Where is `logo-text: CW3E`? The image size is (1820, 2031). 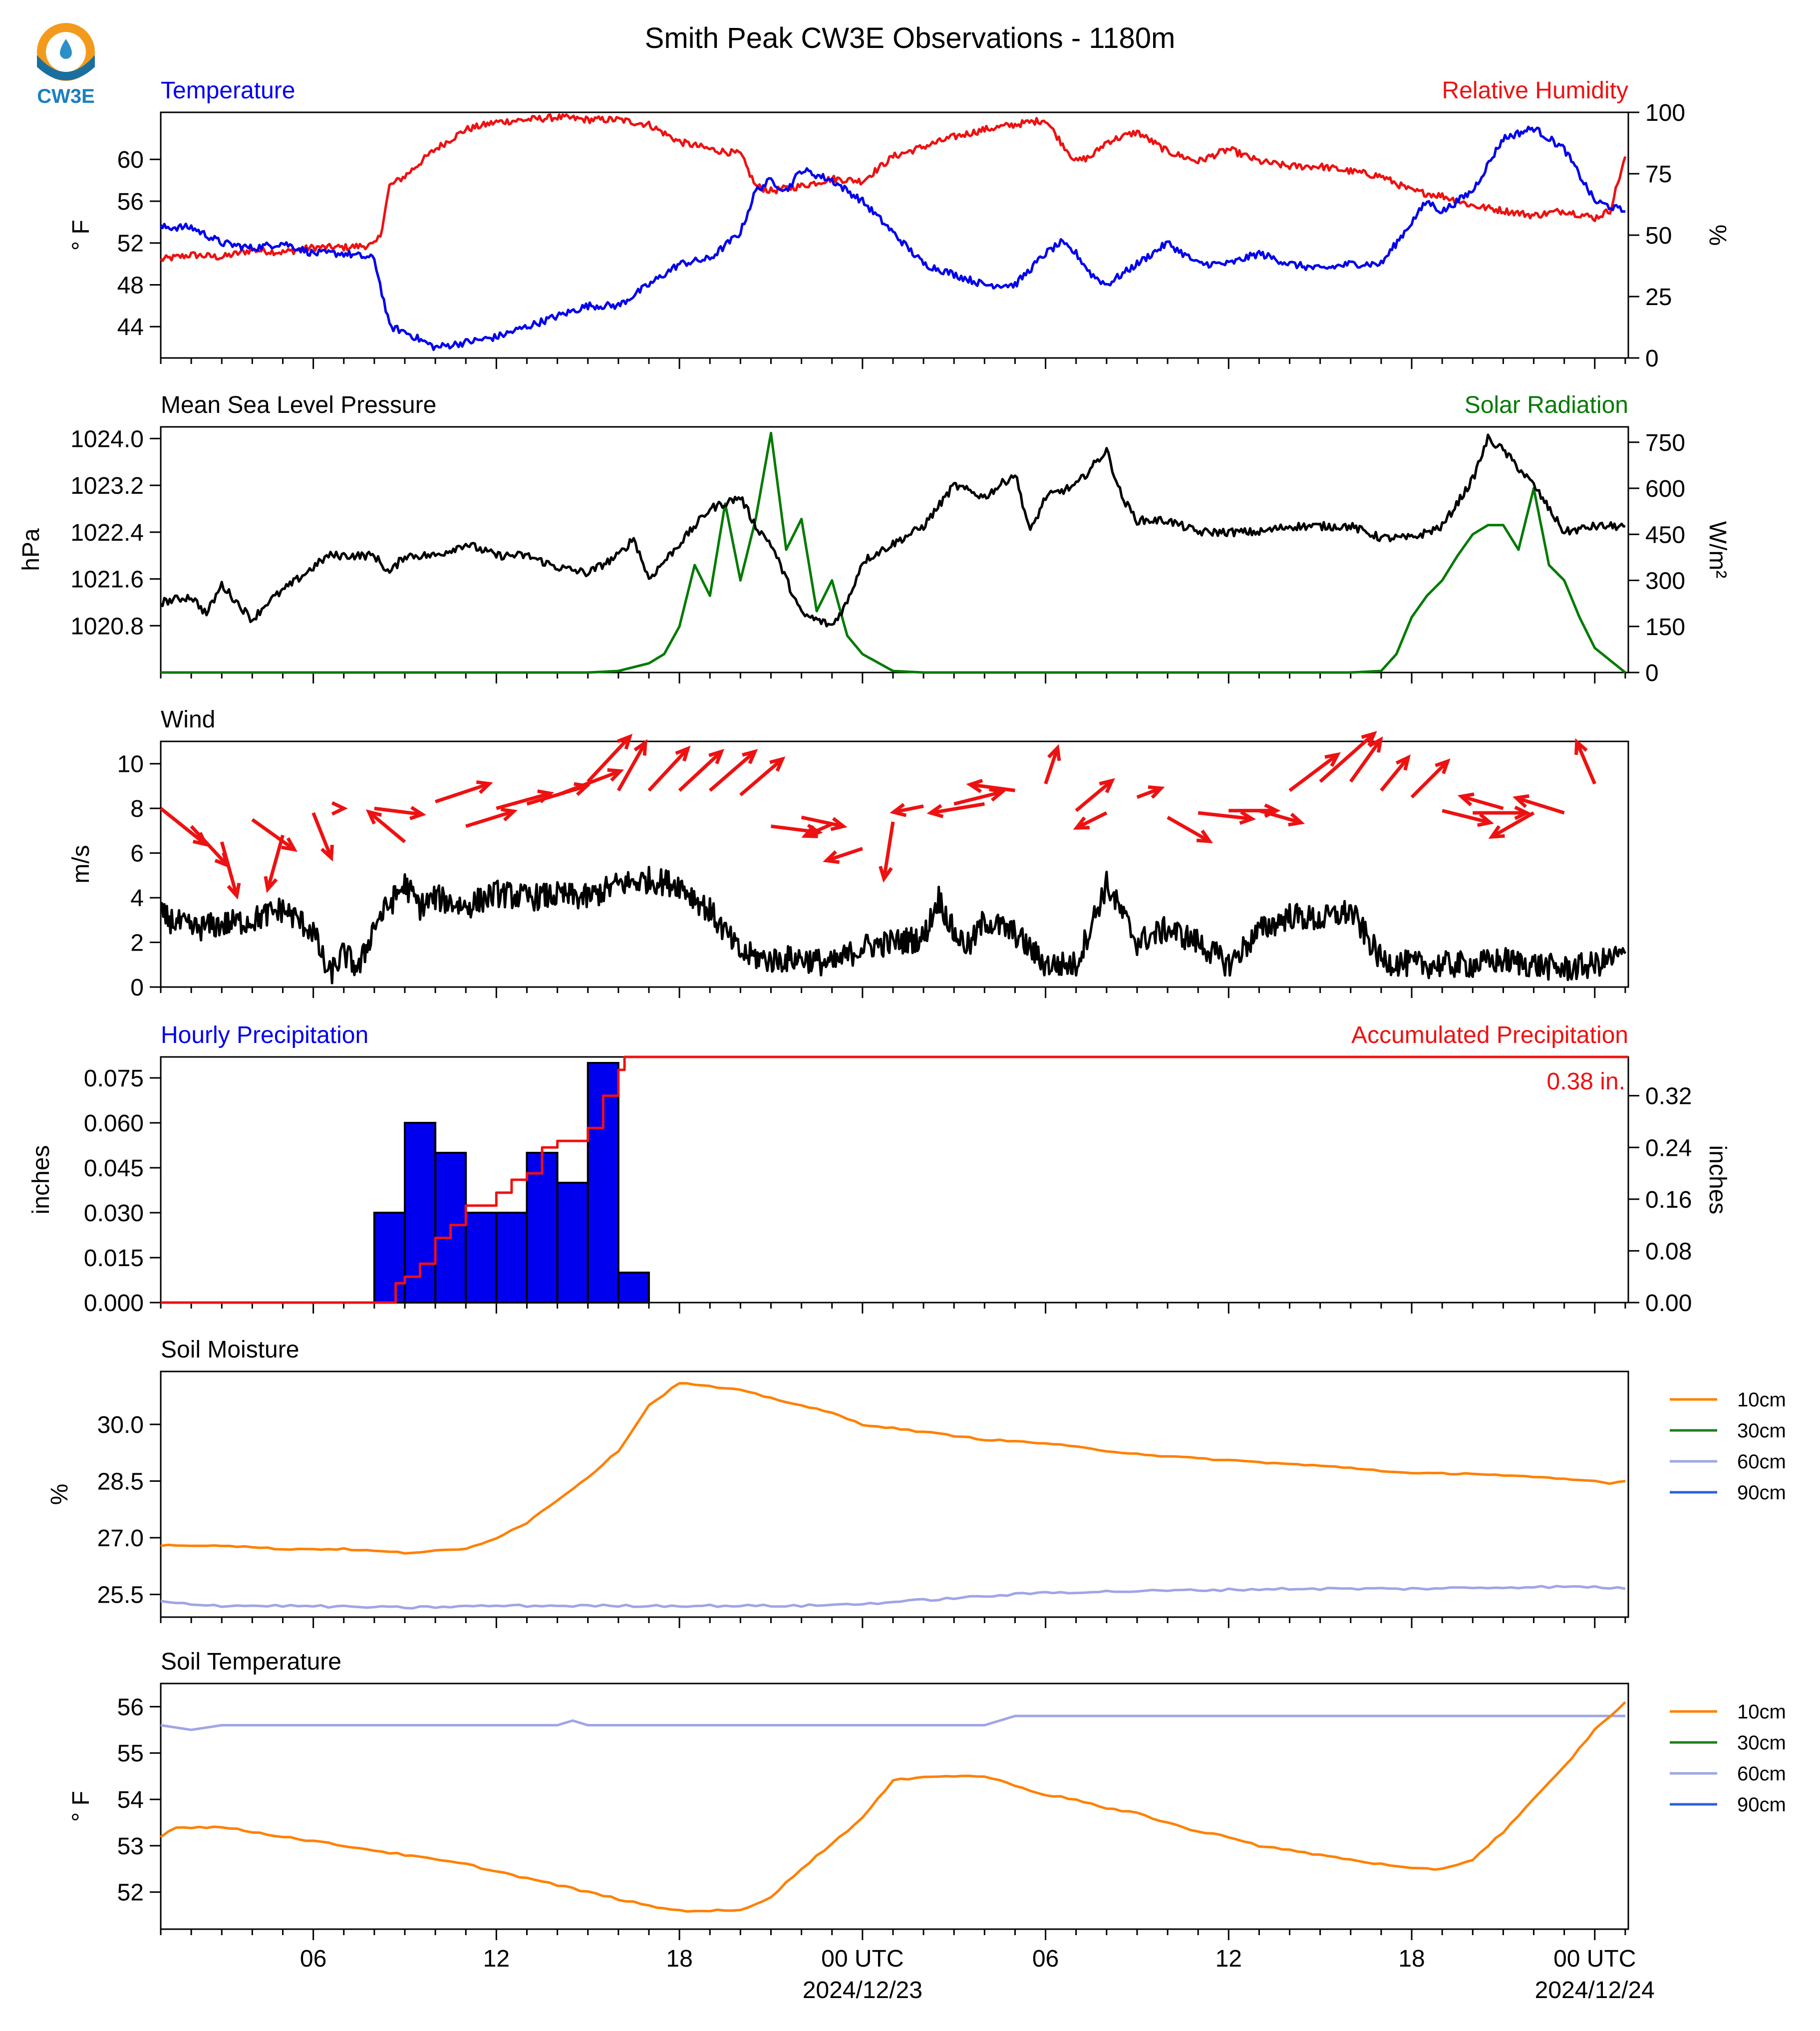 logo-text: CW3E is located at coordinates (66, 95).